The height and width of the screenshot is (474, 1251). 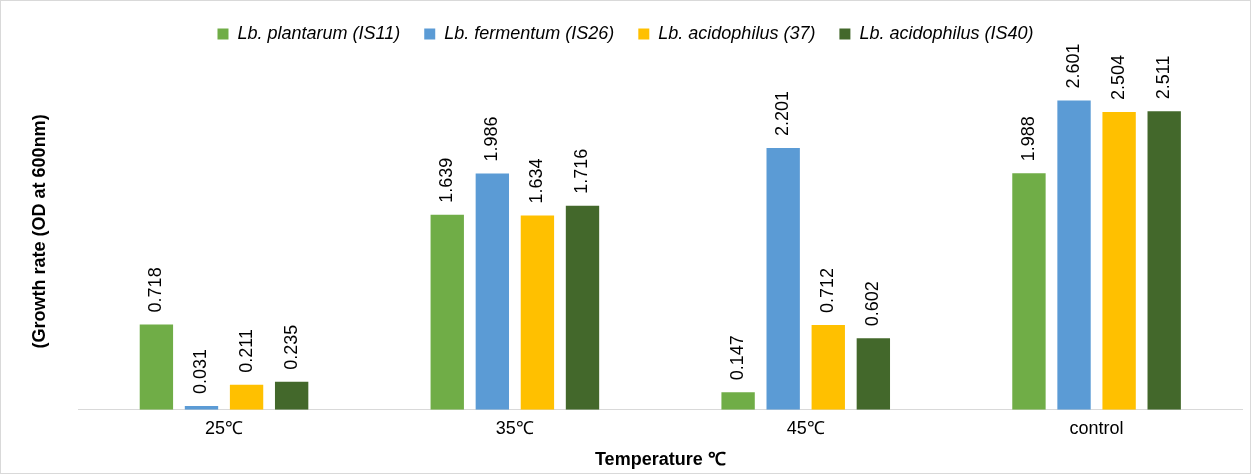 I want to click on data-label: 2.601, so click(x=1073, y=66).